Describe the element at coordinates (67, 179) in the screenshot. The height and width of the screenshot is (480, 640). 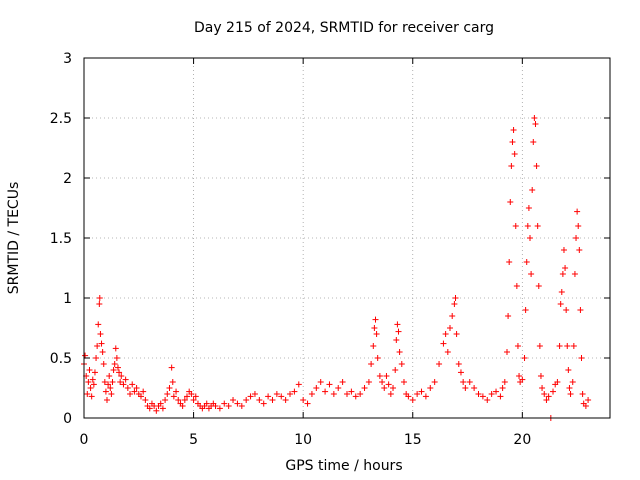
I see `y-tick-label: 2` at that location.